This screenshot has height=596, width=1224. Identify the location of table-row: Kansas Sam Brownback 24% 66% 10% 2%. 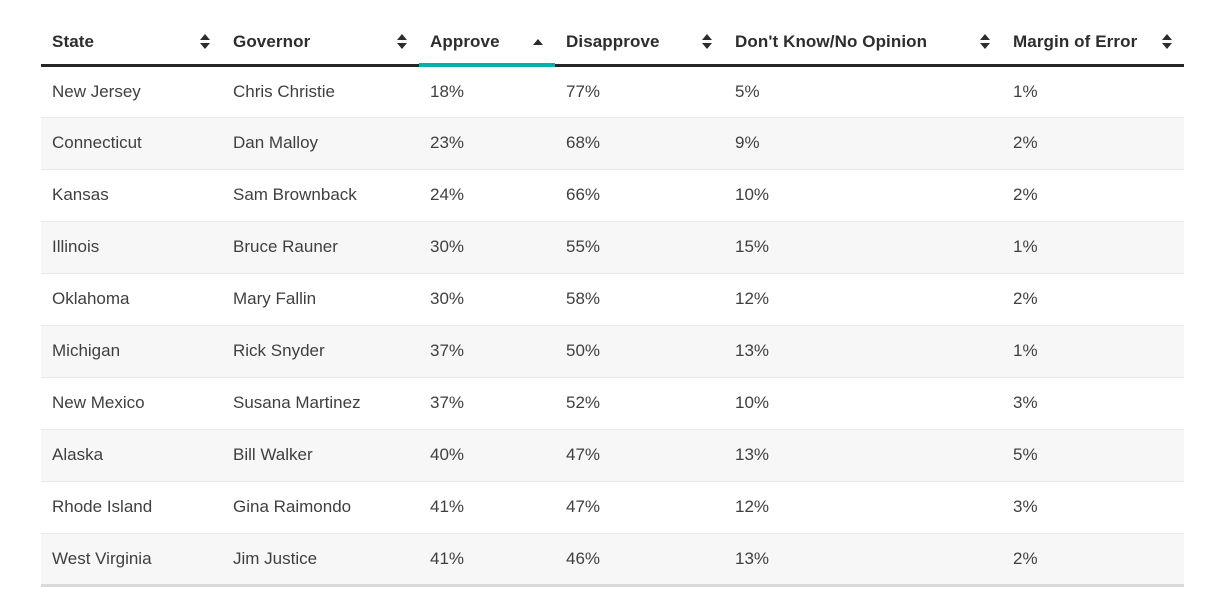
(612, 194).